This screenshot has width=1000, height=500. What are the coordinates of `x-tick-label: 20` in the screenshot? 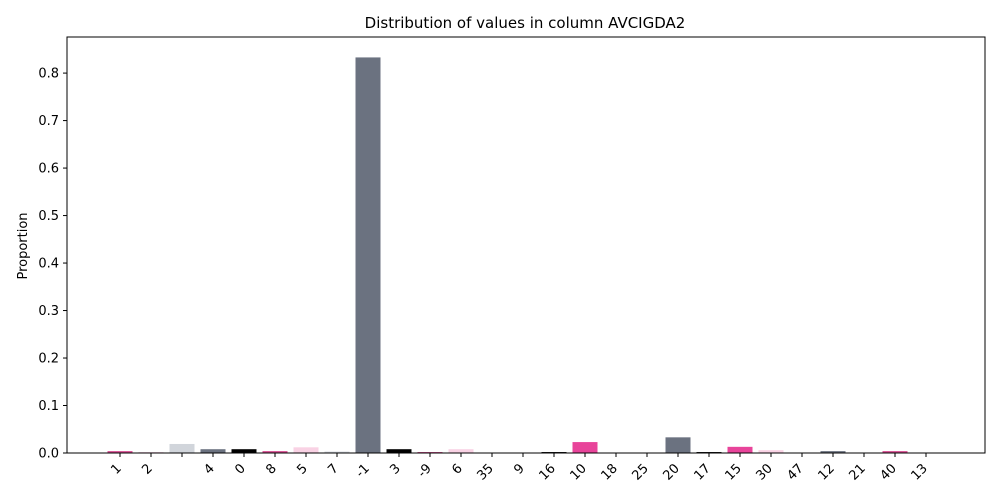 It's located at (672, 472).